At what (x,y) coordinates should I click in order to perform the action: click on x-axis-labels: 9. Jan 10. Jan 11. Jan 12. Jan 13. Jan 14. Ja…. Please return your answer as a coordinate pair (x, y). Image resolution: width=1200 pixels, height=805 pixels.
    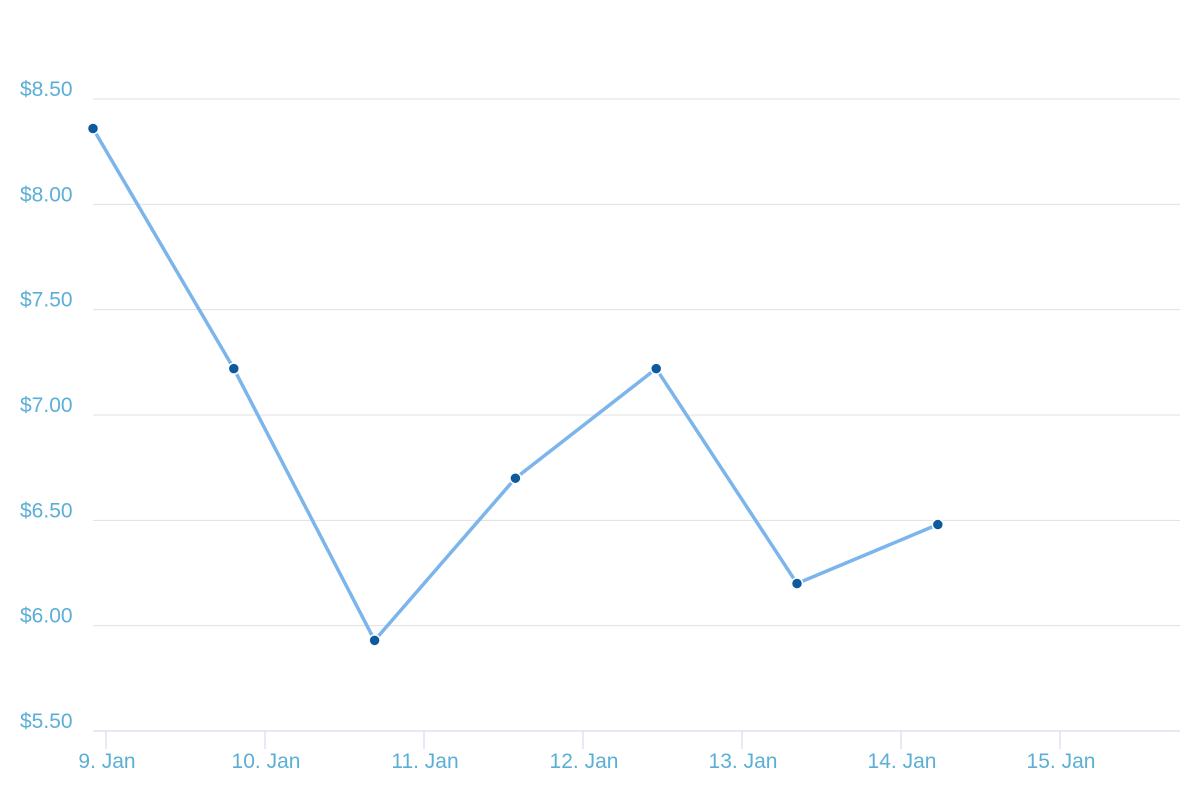
    Looking at the image, I should click on (586, 761).